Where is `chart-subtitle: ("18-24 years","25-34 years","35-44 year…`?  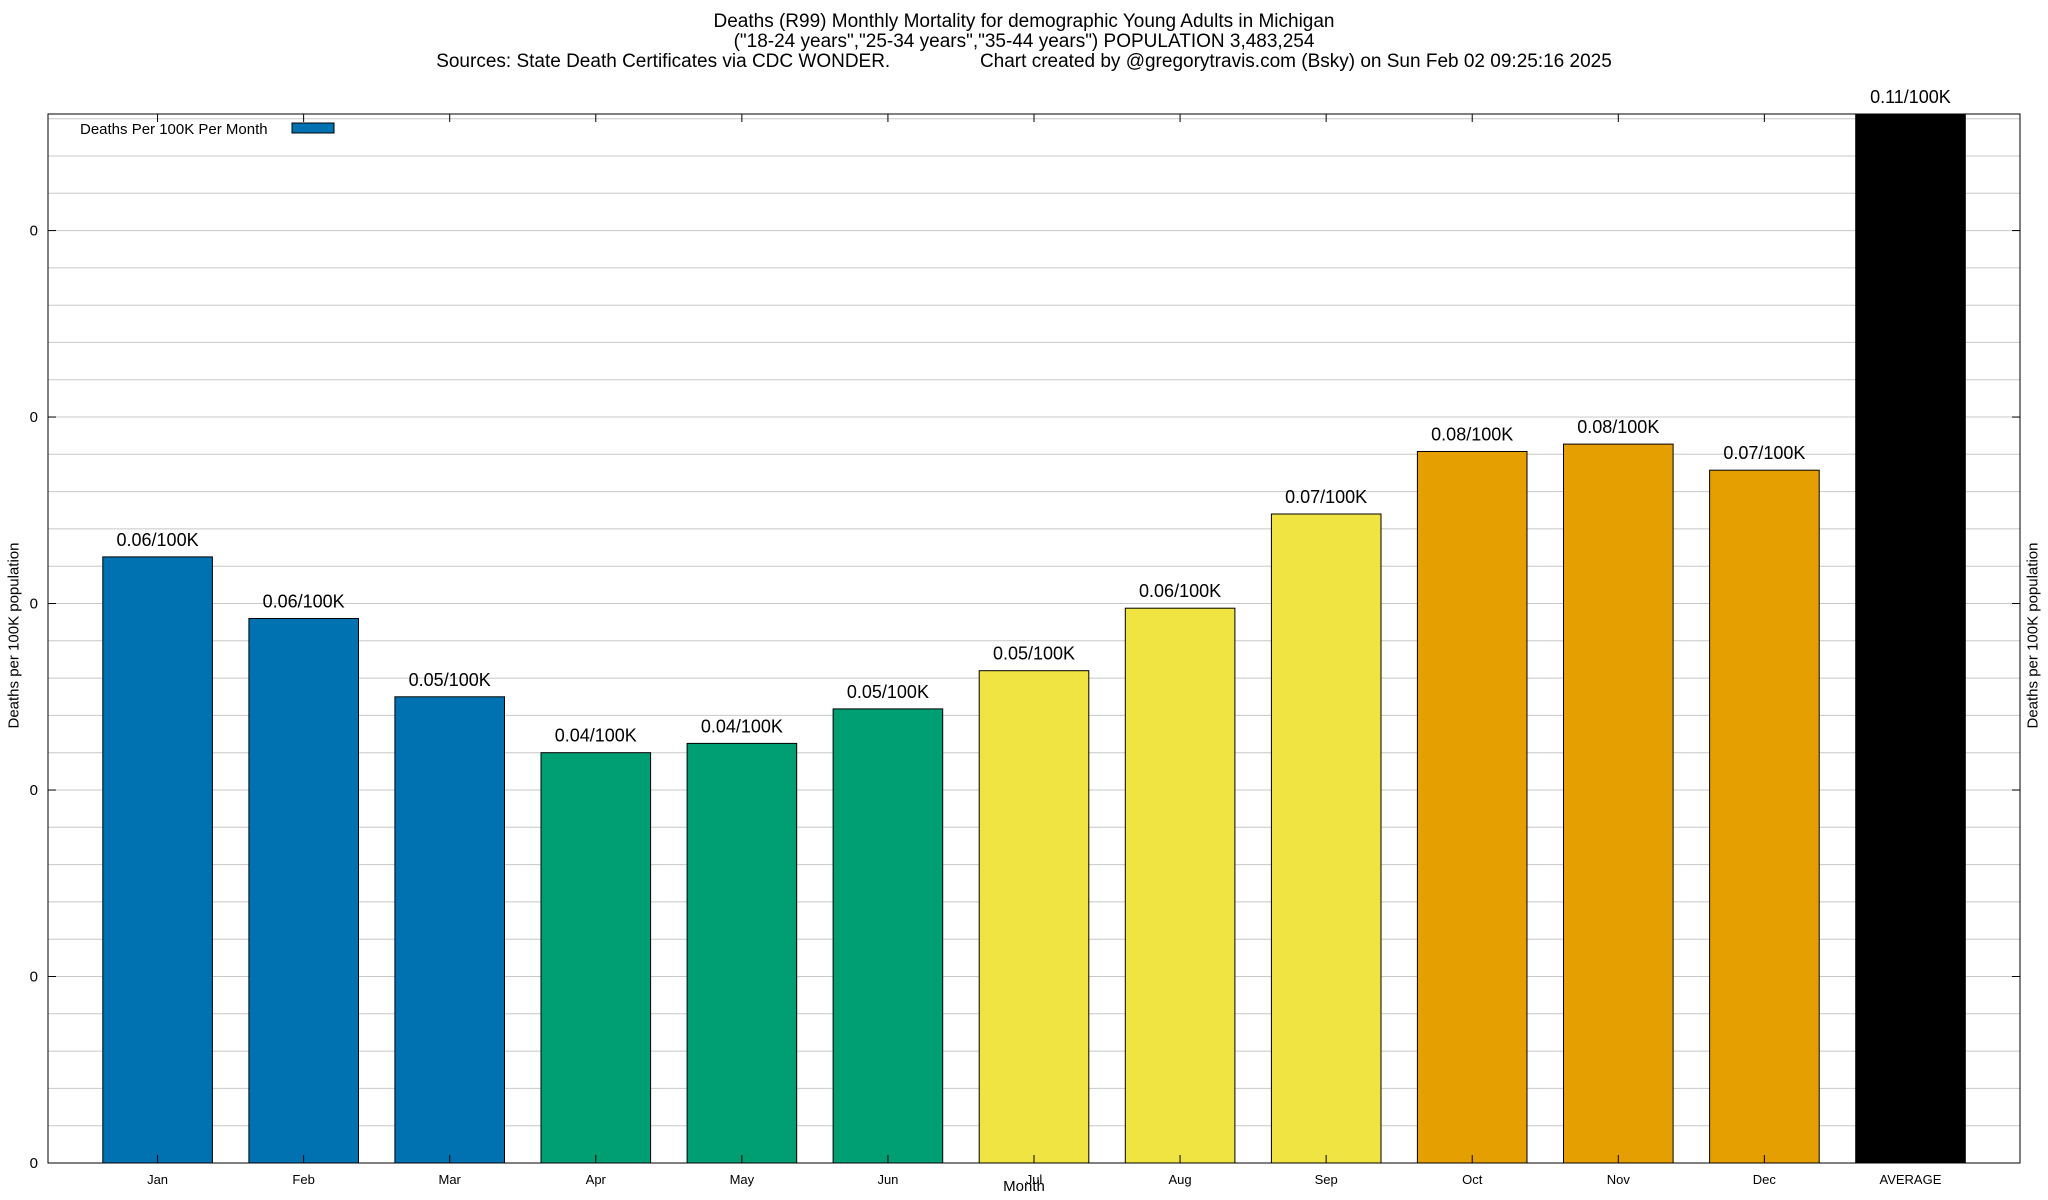 chart-subtitle: ("18-24 years","25-34 years","35-44 year… is located at coordinates (1024, 41).